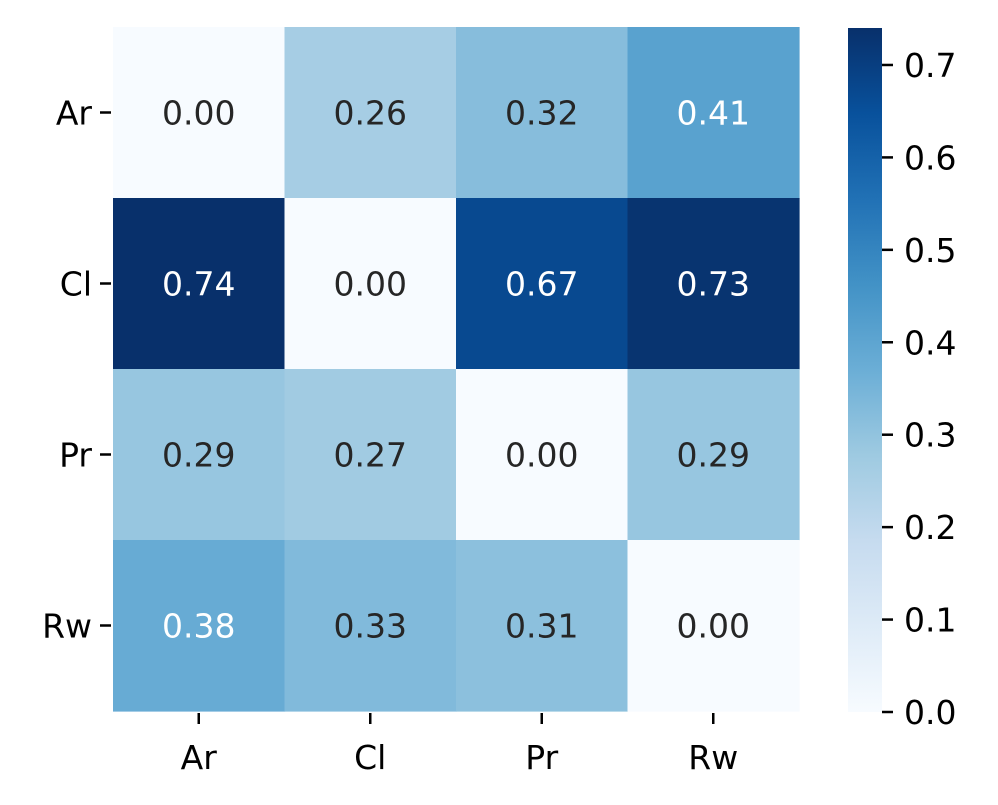 This screenshot has width=998, height=805. I want to click on heatmap-cell-label: 0.38, so click(198, 626).